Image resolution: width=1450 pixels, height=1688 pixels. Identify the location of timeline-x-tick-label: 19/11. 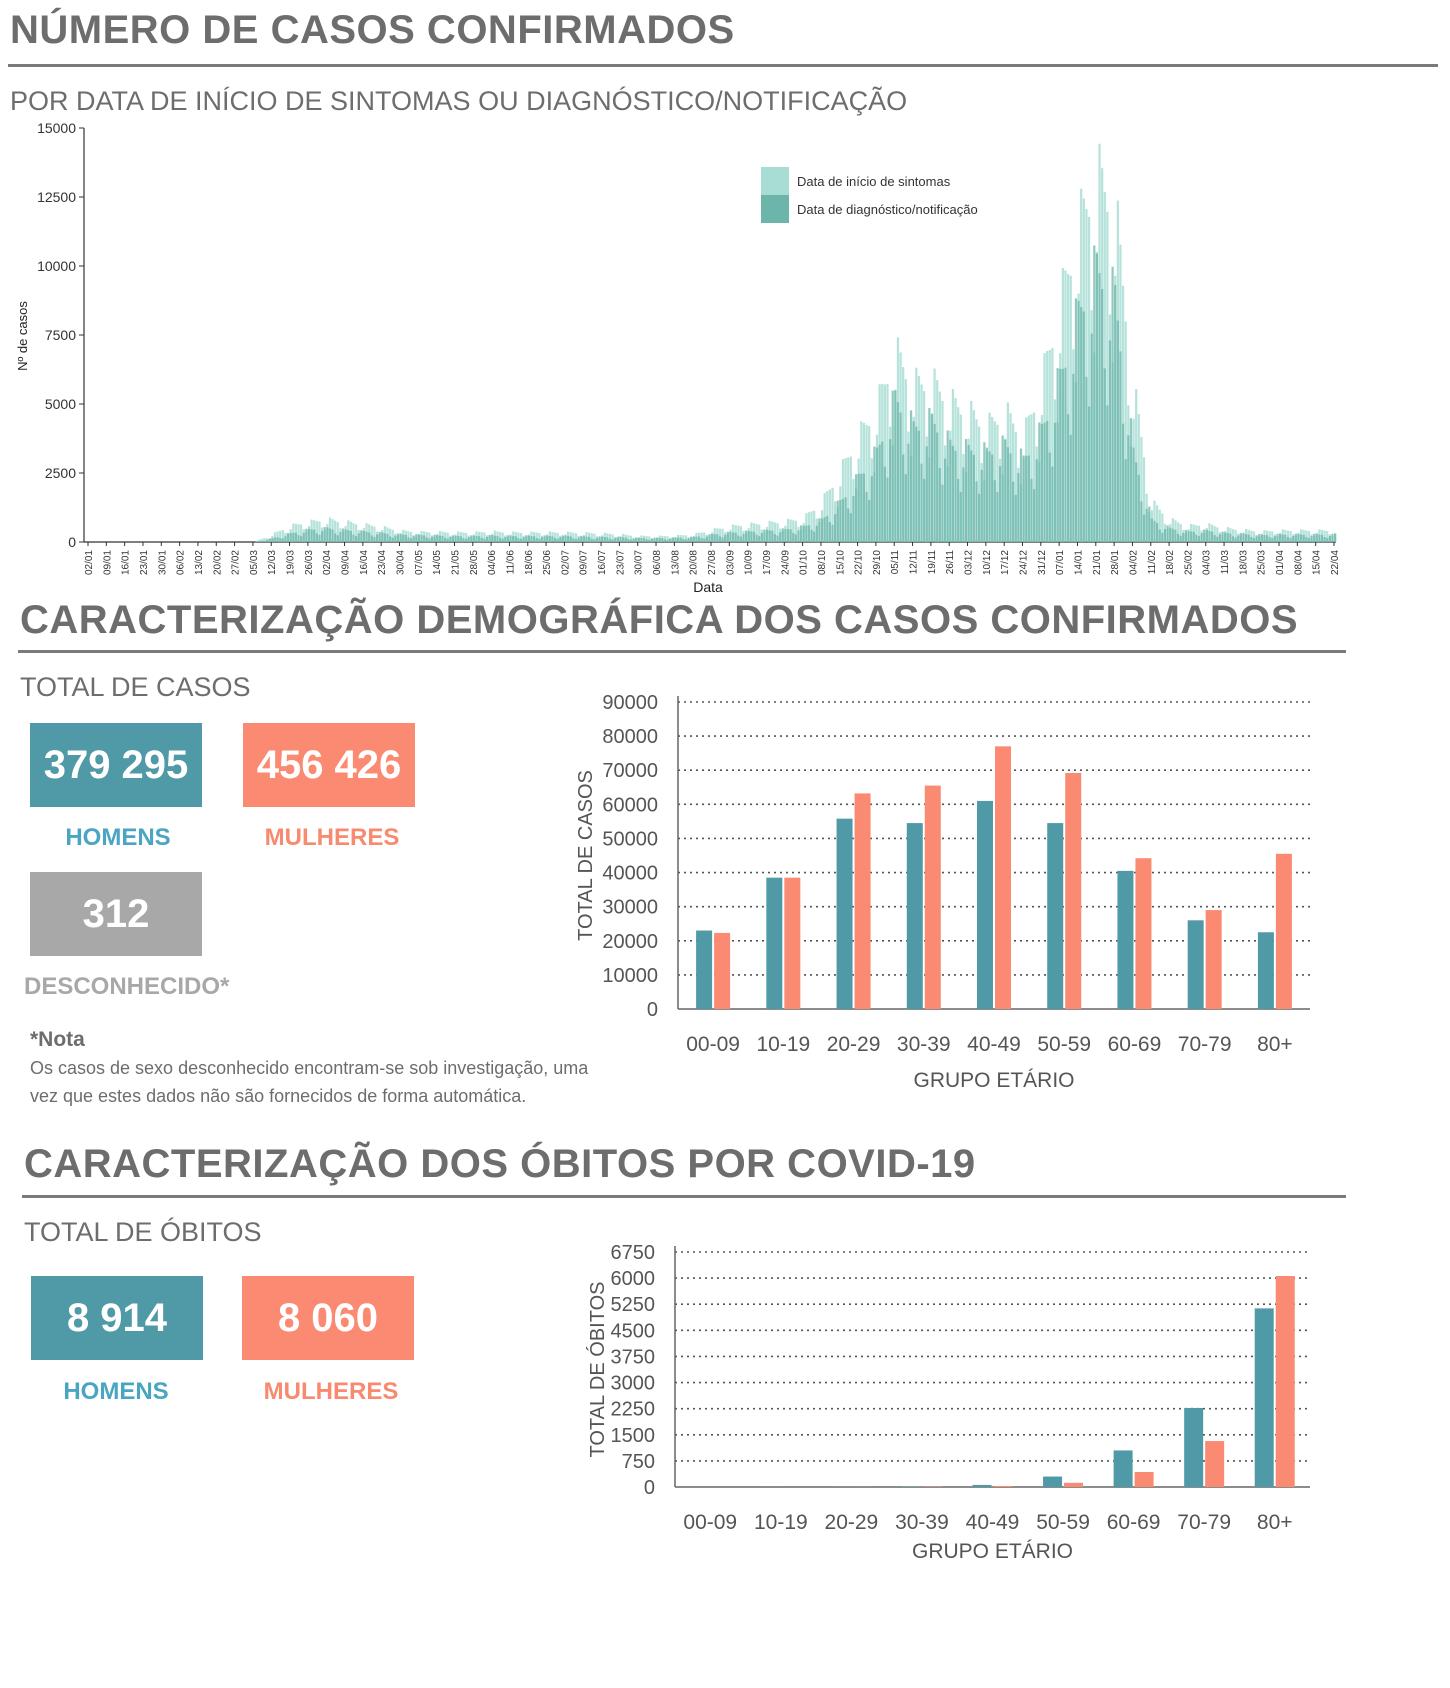
(932, 562).